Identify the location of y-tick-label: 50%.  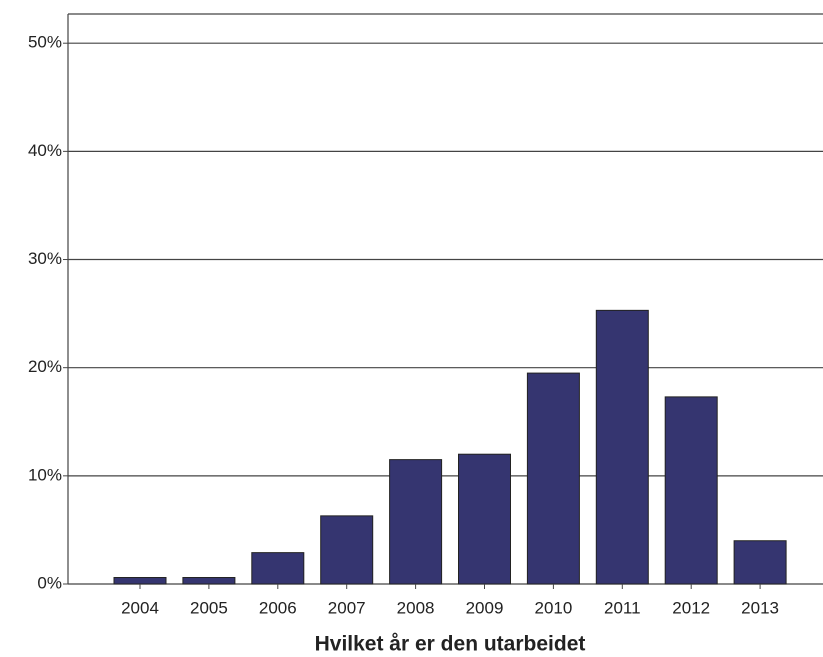
(45, 42).